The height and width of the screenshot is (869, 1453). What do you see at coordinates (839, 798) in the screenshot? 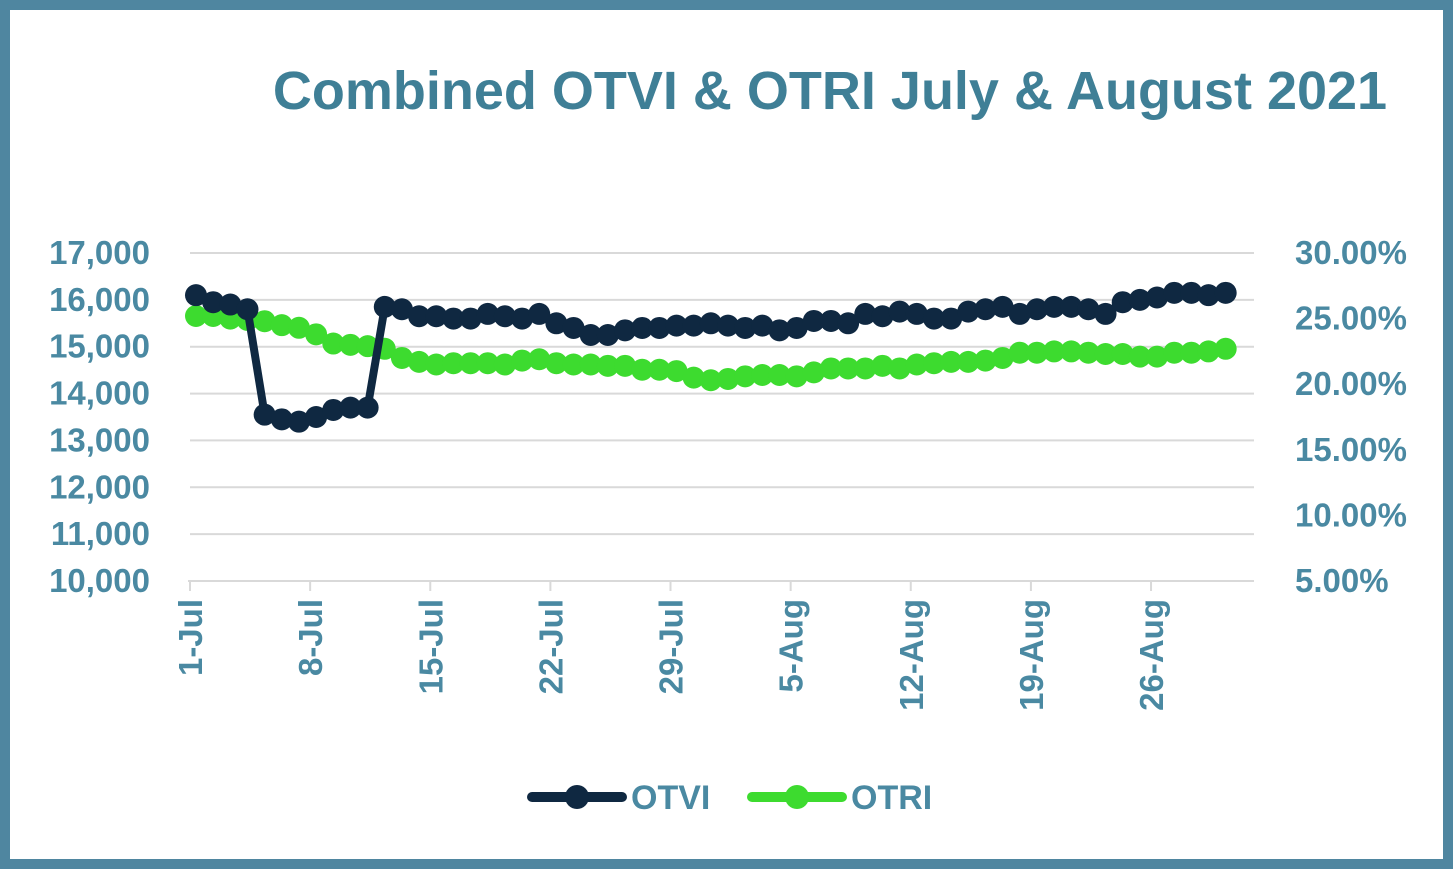
I see `legend-item-otri: OTRI` at bounding box center [839, 798].